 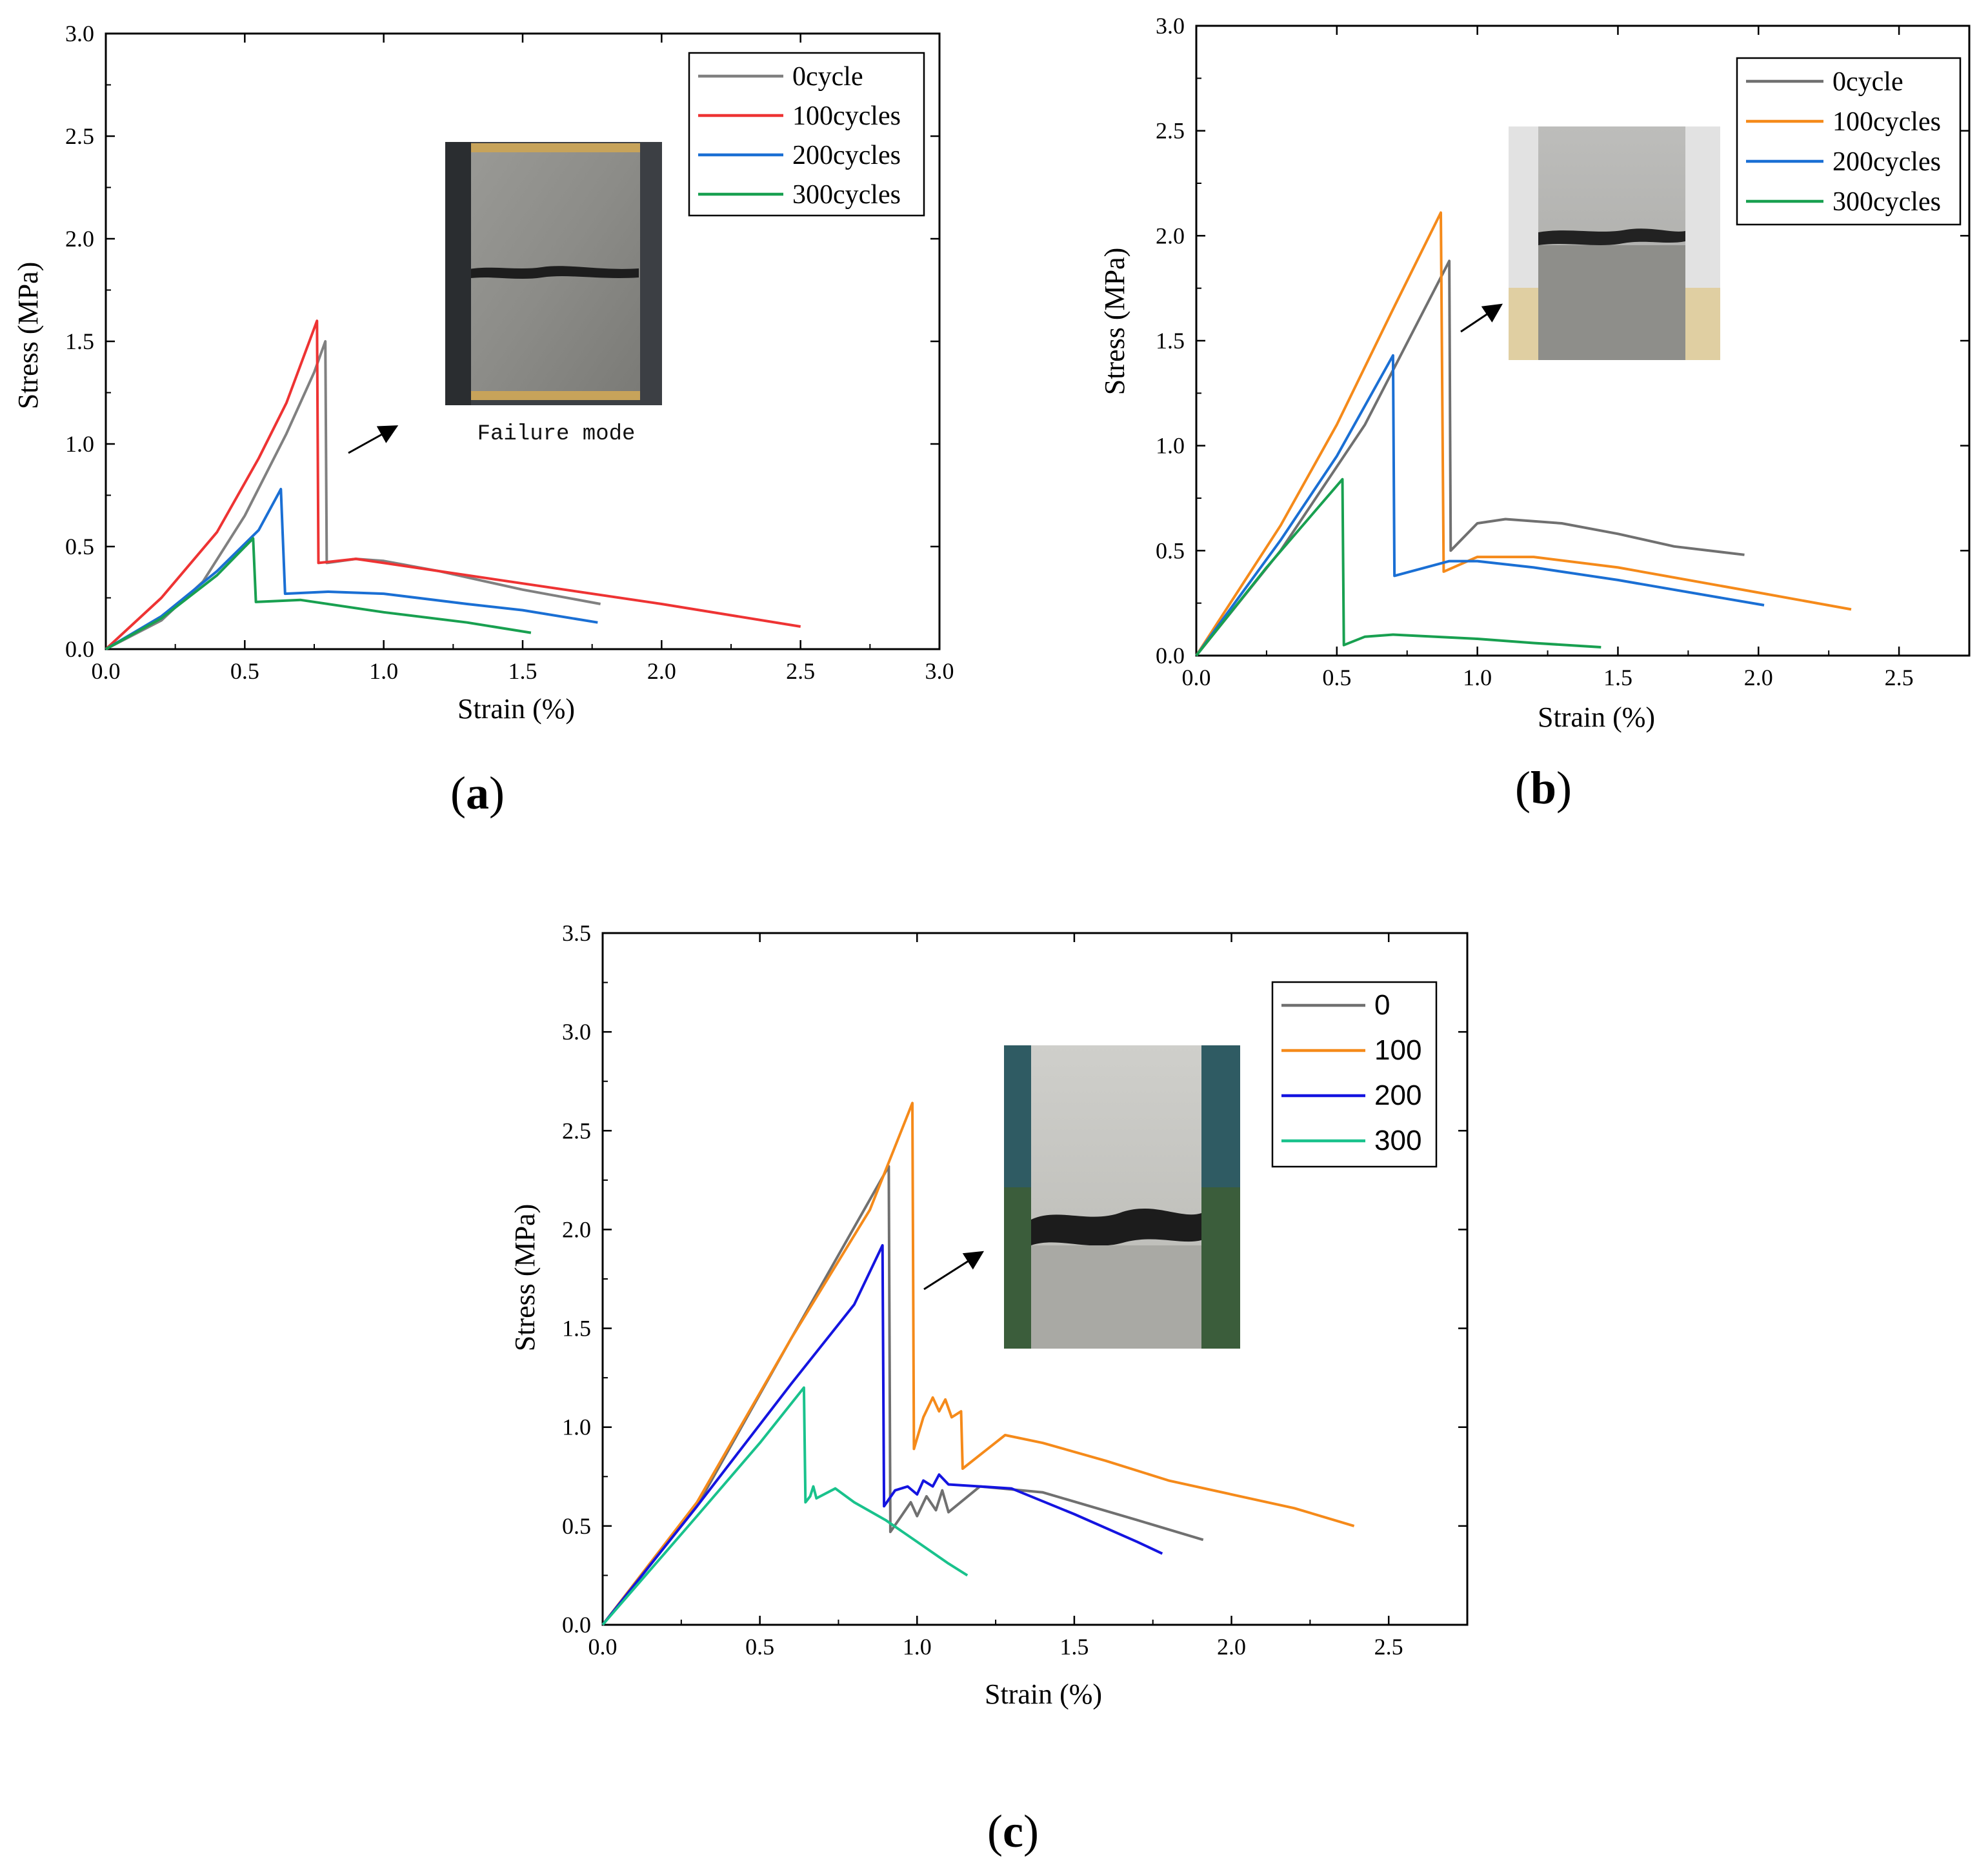 I want to click on y-tick-label-a: 0.5, so click(x=79, y=546).